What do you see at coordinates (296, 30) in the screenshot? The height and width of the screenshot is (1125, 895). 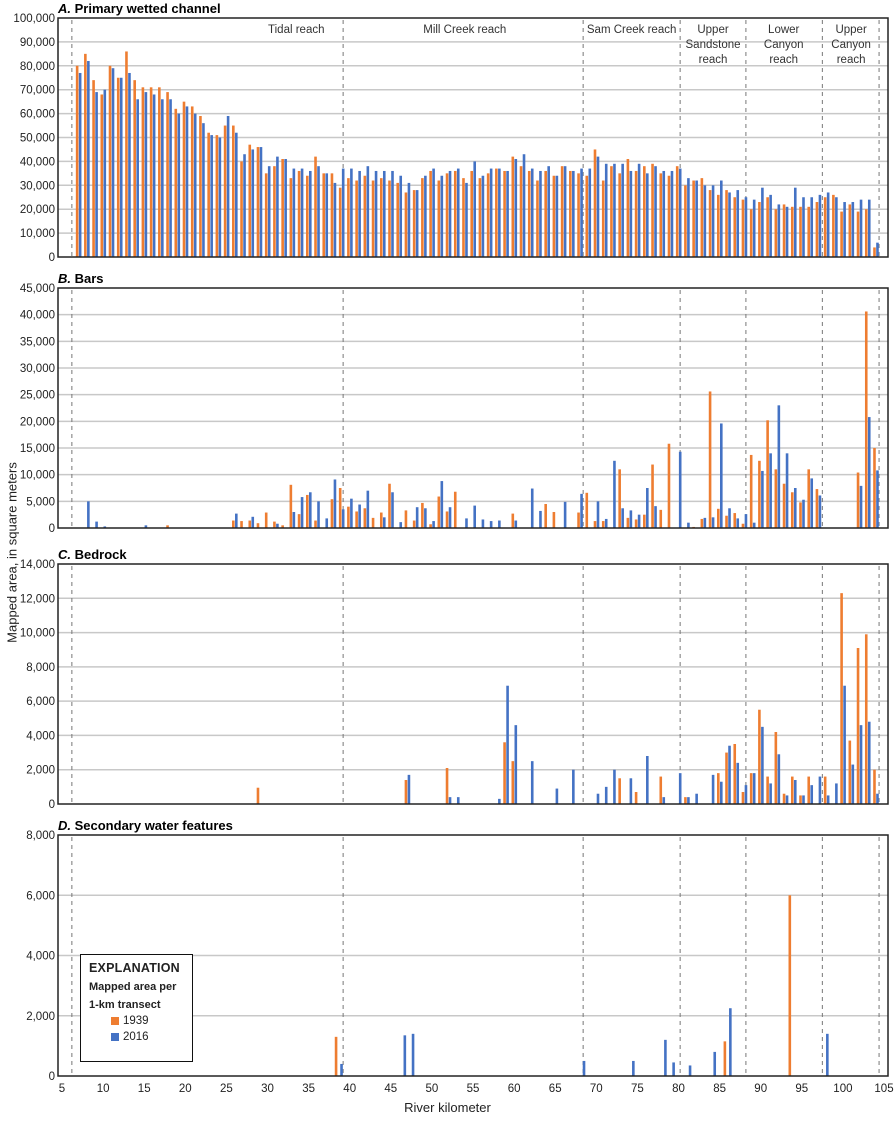 I see `reach-label: Tidal reach` at bounding box center [296, 30].